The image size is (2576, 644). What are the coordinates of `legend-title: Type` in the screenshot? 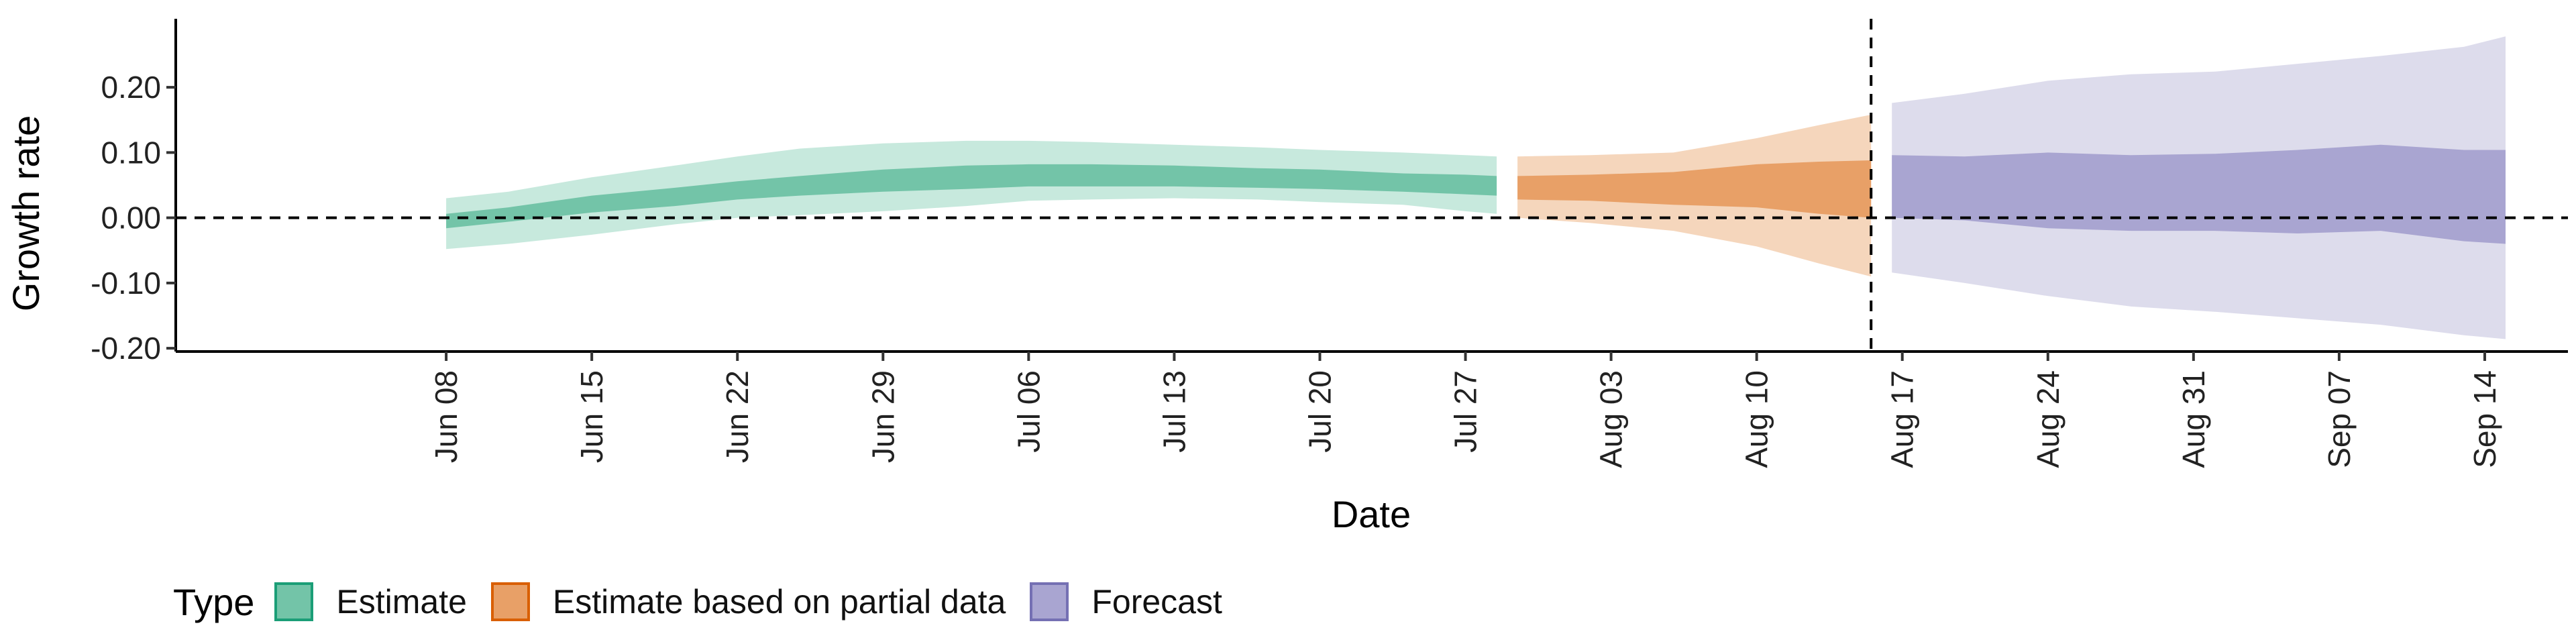 It's located at (214, 601).